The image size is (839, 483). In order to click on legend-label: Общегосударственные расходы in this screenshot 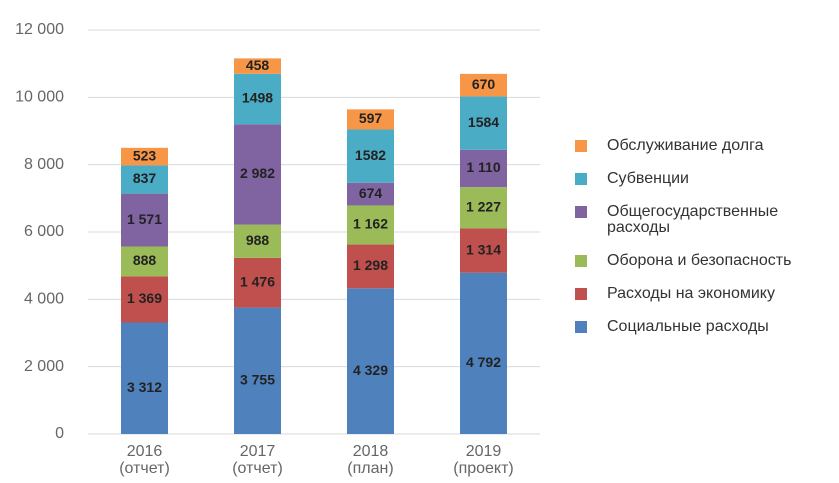, I will do `click(693, 219)`.